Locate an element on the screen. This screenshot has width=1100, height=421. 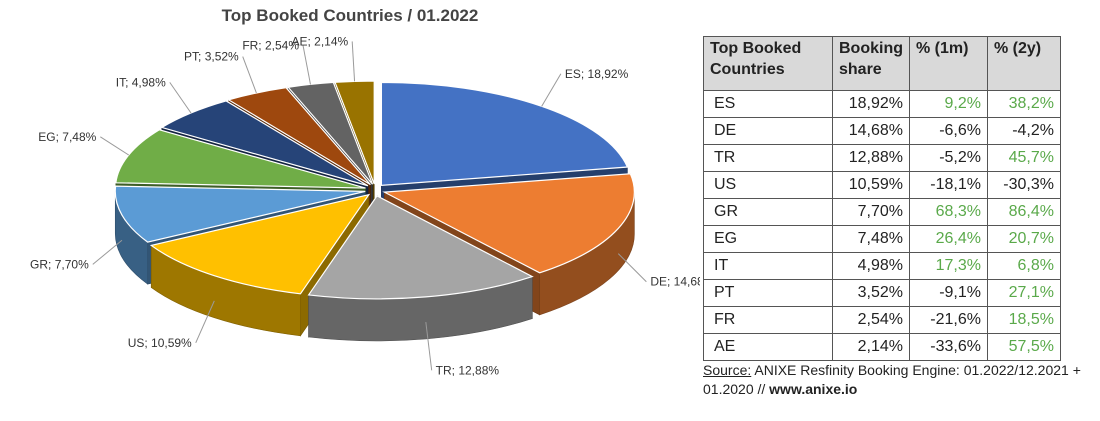
change-2y: 45,7% is located at coordinates (1024, 158).